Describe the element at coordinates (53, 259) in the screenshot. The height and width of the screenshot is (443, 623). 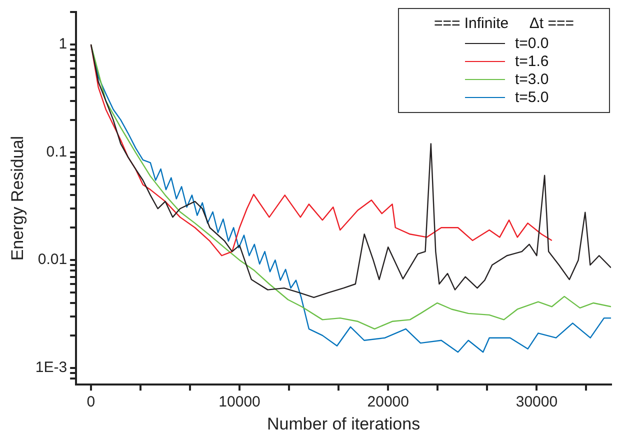
I see `y-tick-label: 0.01` at that location.